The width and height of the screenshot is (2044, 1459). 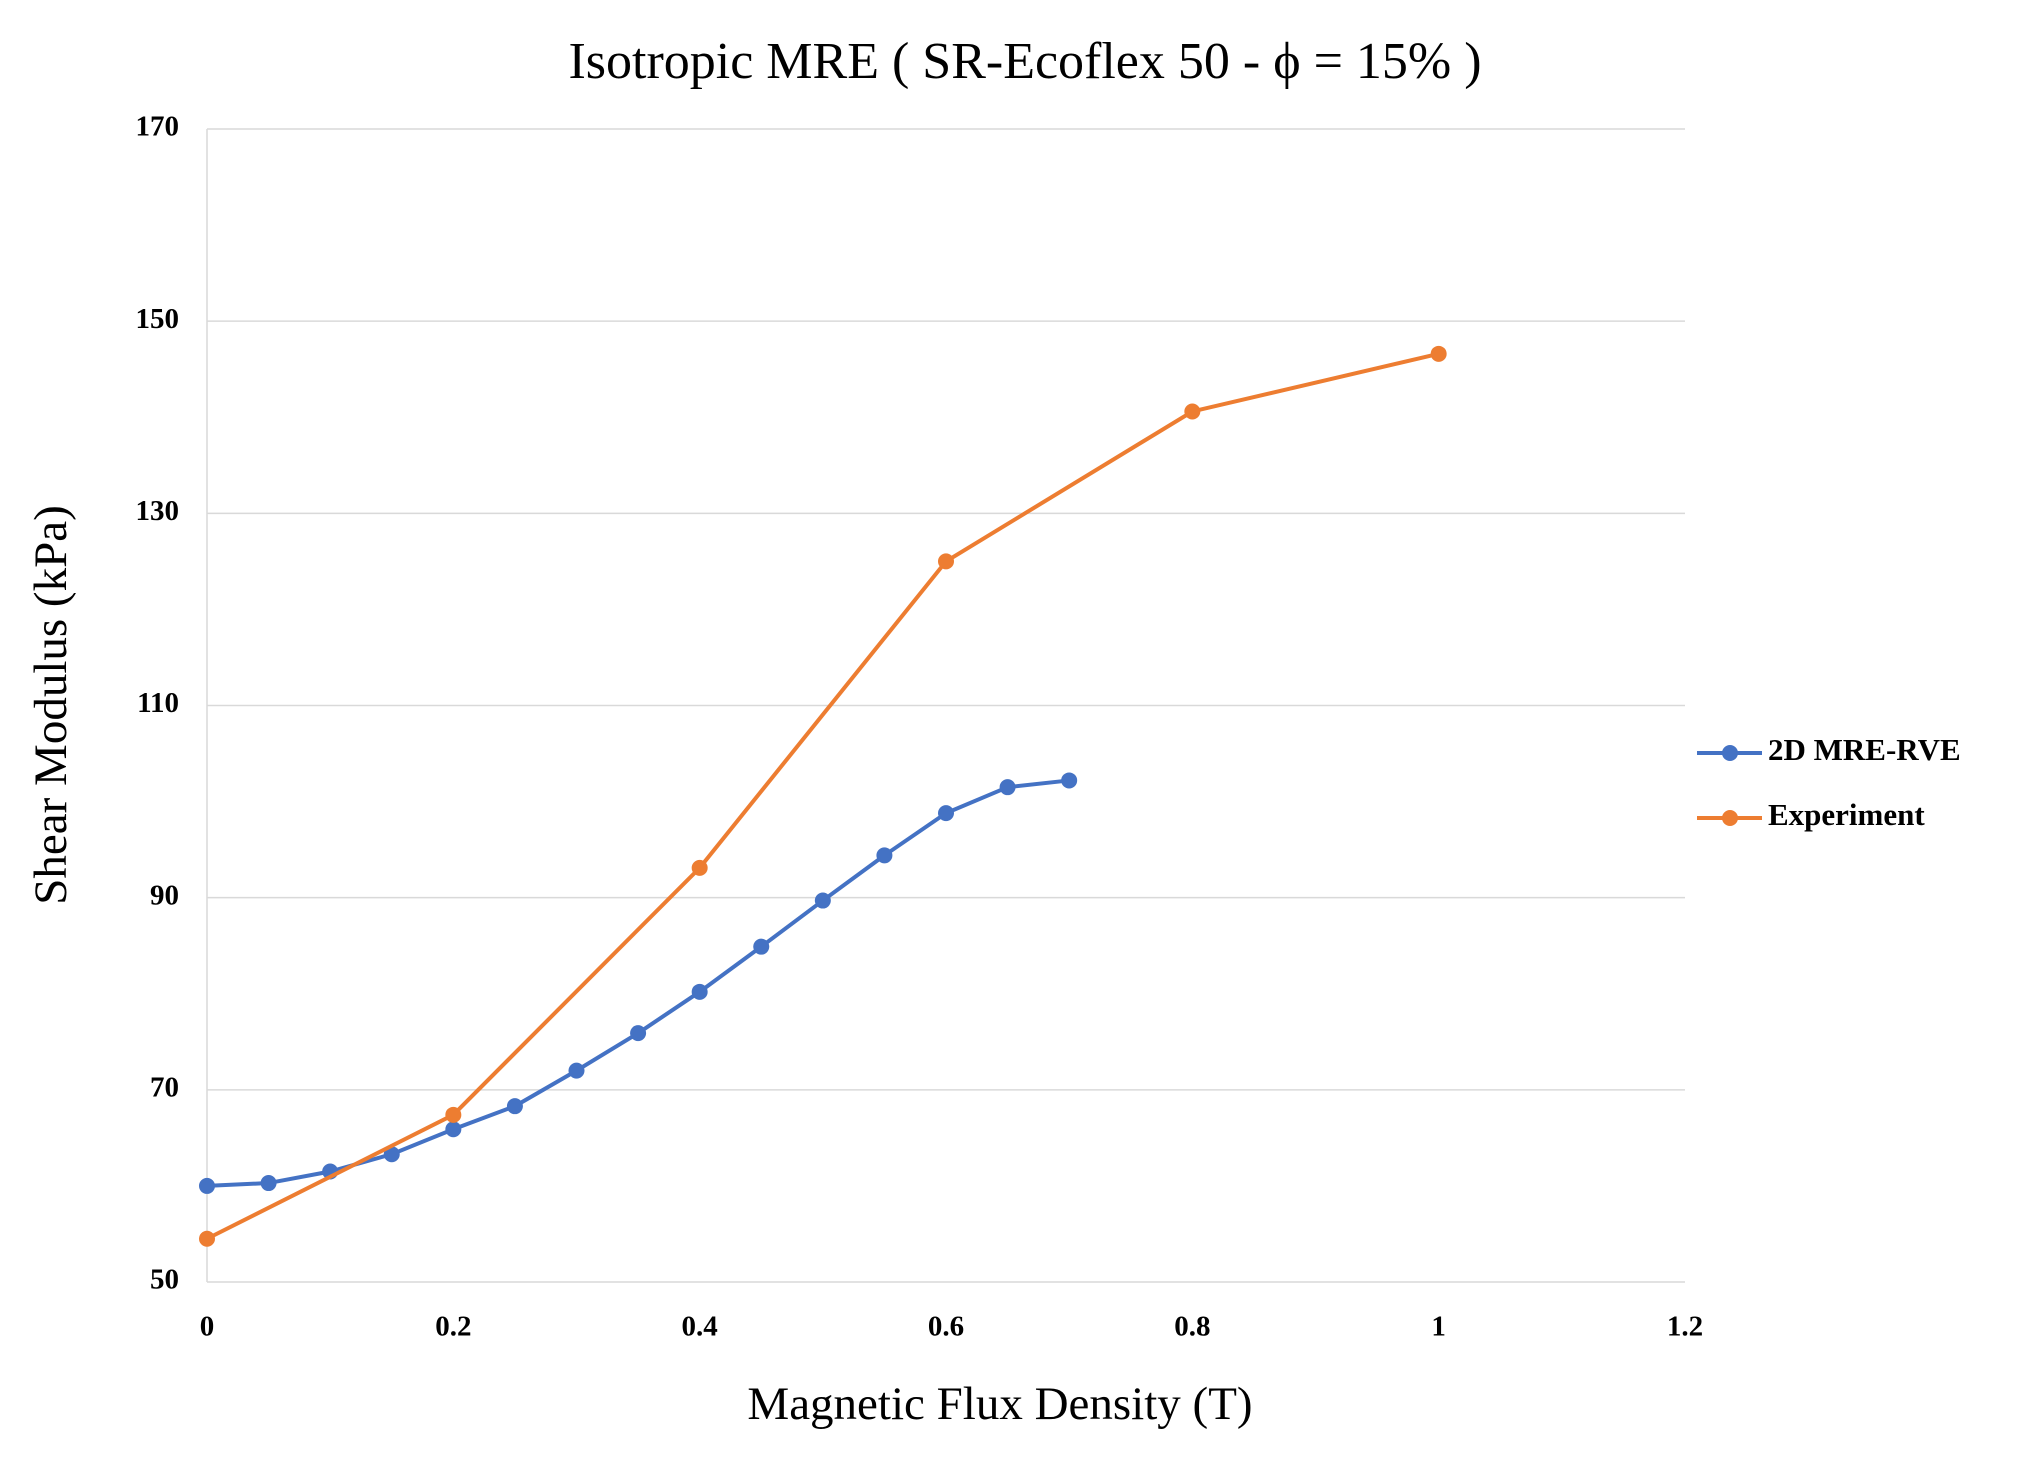 I want to click on y-tick-label: 70, so click(x=164, y=1087).